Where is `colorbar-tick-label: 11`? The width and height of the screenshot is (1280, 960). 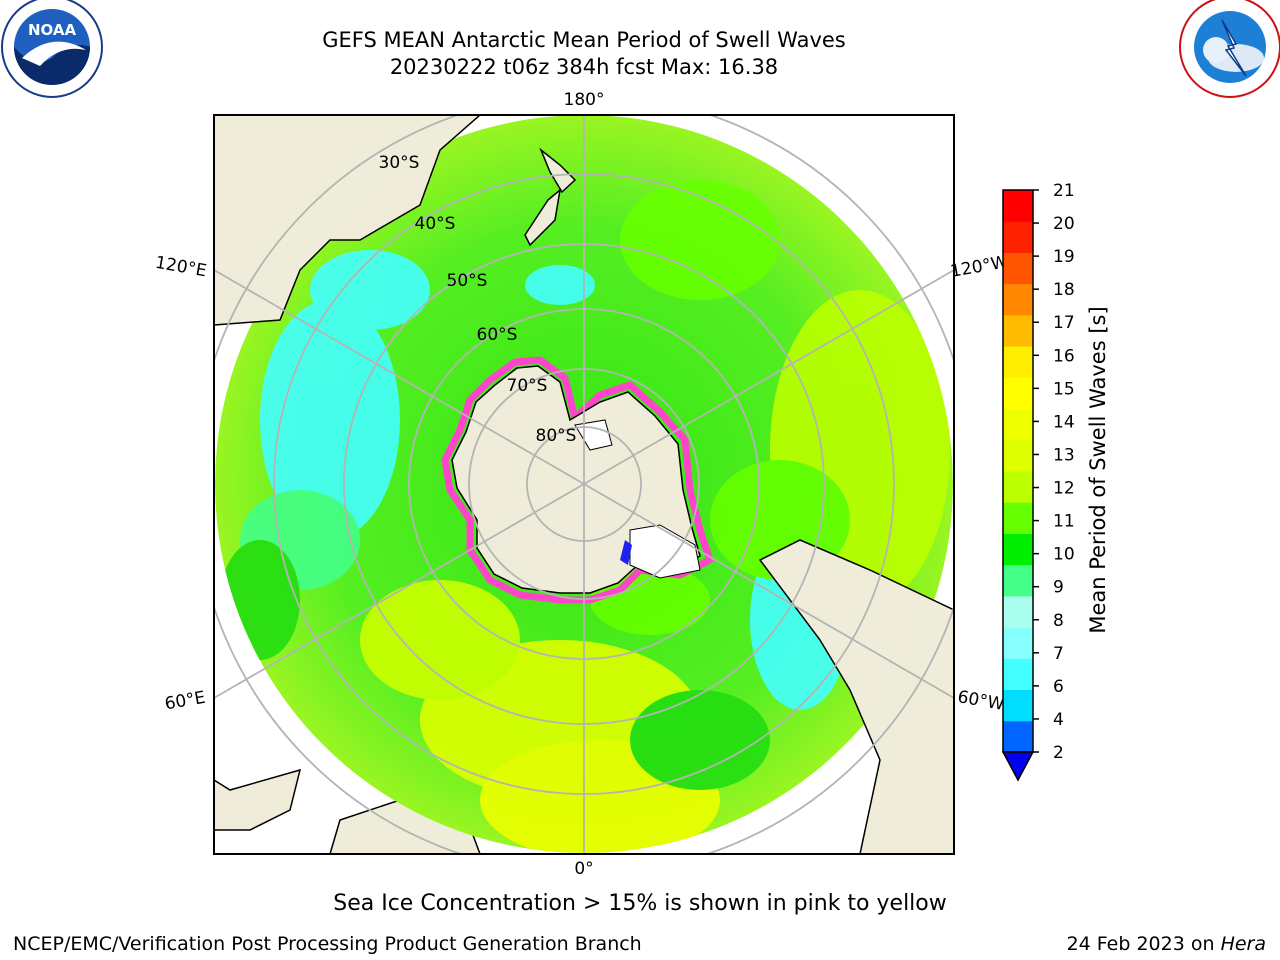
colorbar-tick-label: 11 is located at coordinates (1064, 522).